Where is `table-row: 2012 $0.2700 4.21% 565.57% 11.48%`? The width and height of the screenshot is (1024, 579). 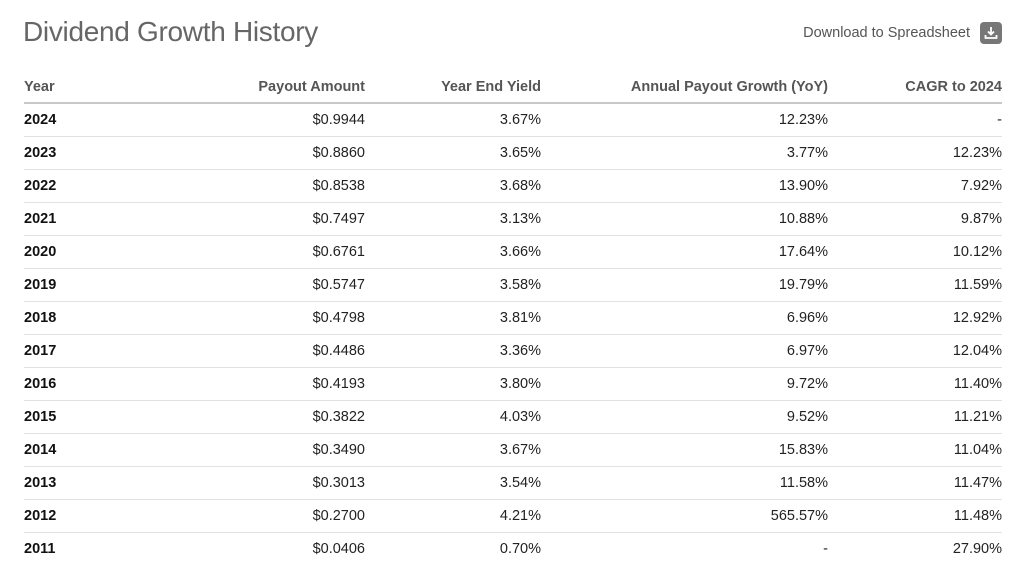
table-row: 2012 $0.2700 4.21% 565.57% 11.48% is located at coordinates (513, 516).